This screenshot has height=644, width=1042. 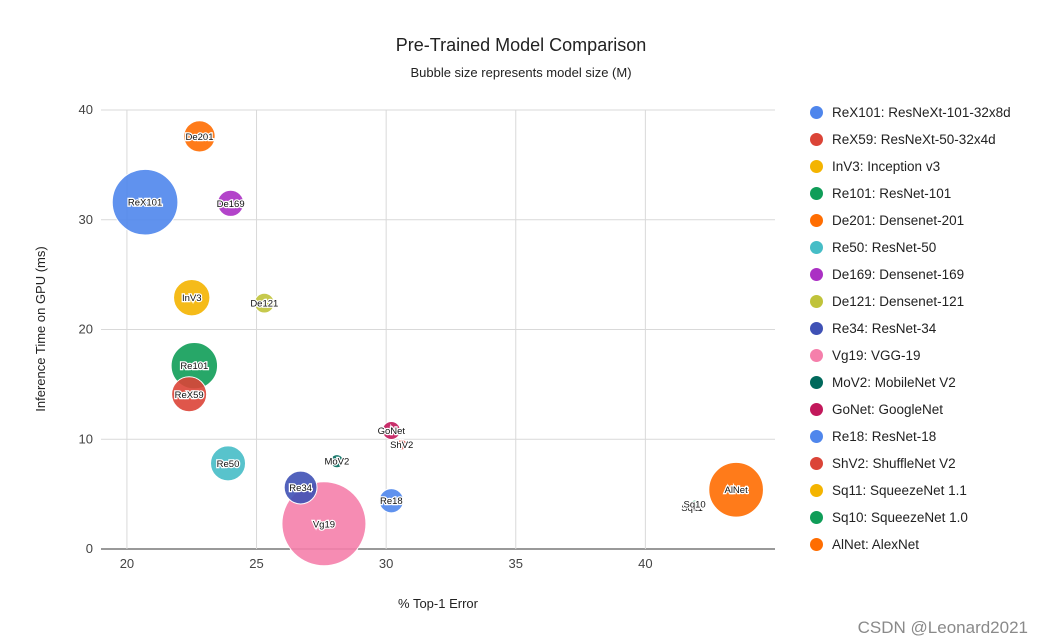 I want to click on bubble-sq10: Sq10, so click(x=694, y=505).